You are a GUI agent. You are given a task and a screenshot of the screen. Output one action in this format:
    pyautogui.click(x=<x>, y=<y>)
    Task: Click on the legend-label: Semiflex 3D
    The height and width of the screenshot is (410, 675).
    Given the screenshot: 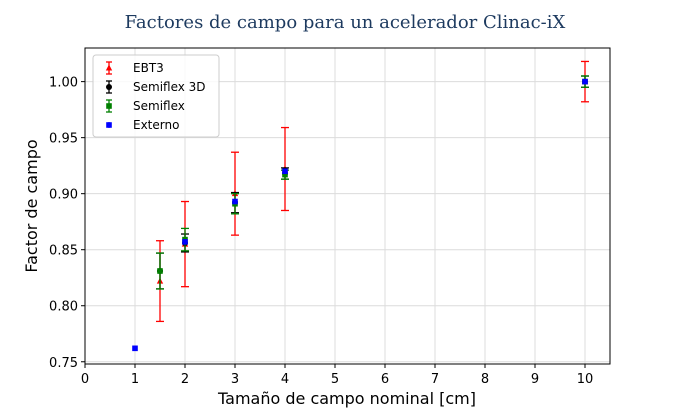 What is the action you would take?
    pyautogui.click(x=169, y=87)
    